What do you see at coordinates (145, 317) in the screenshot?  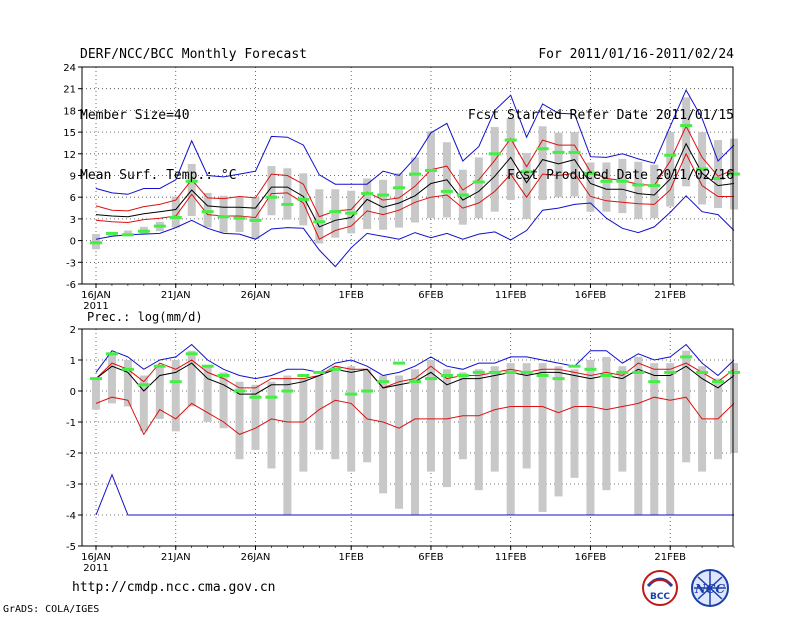 I see `precip-panel-title: Prec.: log(mm/d)` at bounding box center [145, 317].